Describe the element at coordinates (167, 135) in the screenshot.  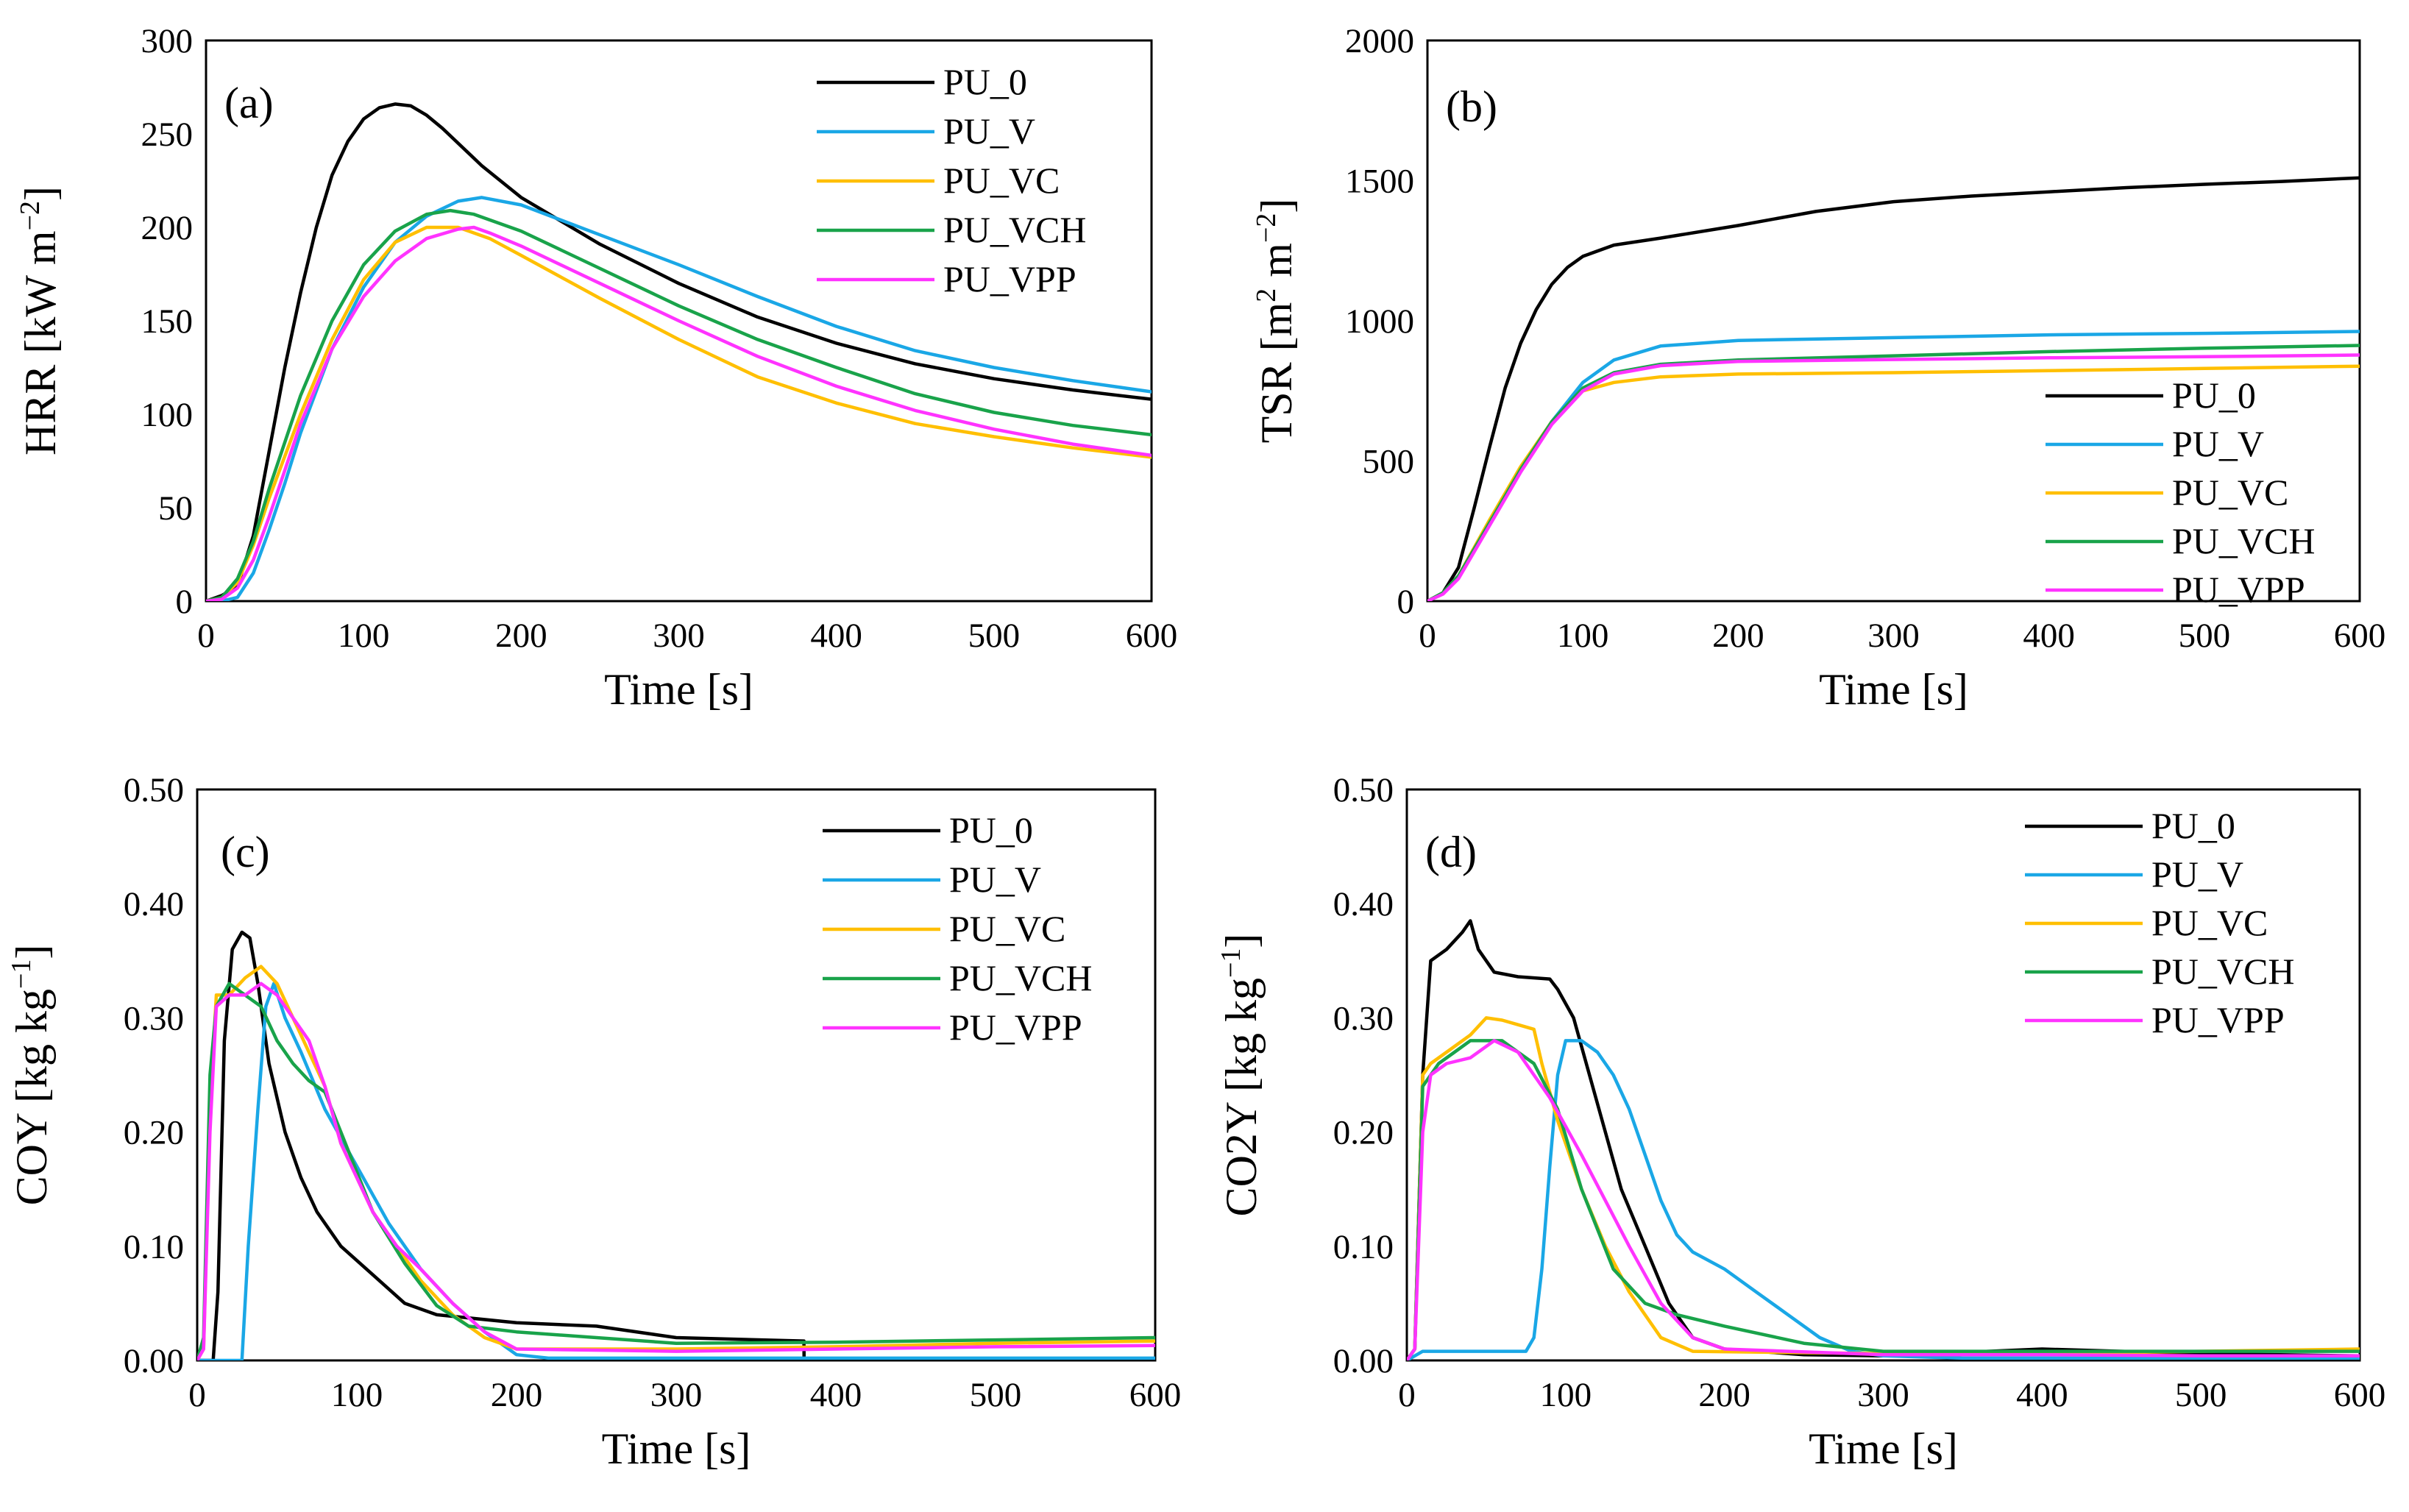
I see `y-tick-label: 250` at that location.